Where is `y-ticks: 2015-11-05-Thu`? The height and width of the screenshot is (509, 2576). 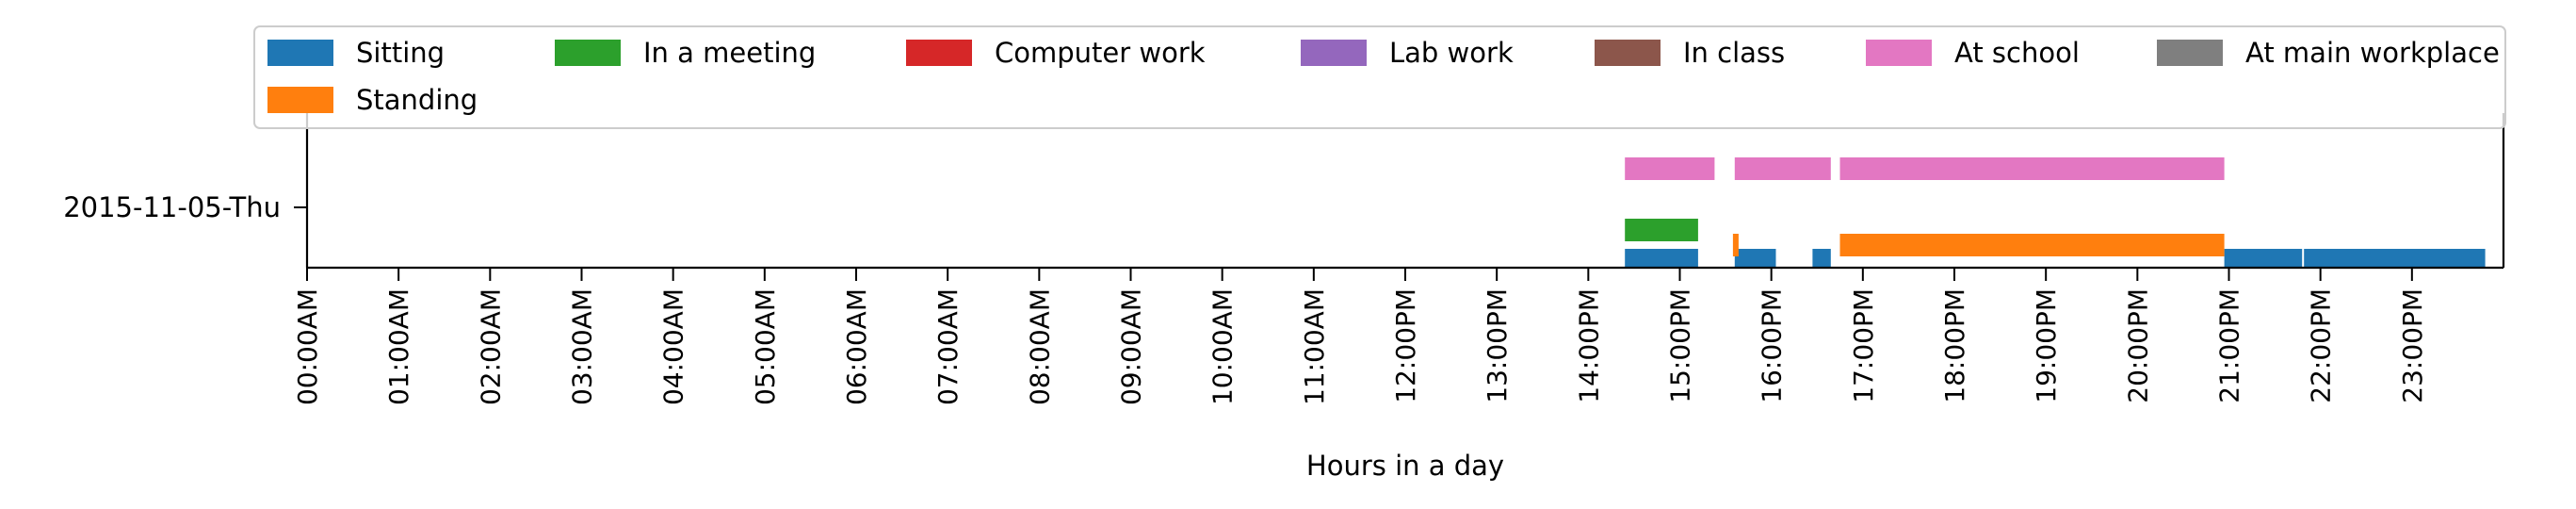
y-ticks: 2015-11-05-Thu is located at coordinates (185, 207).